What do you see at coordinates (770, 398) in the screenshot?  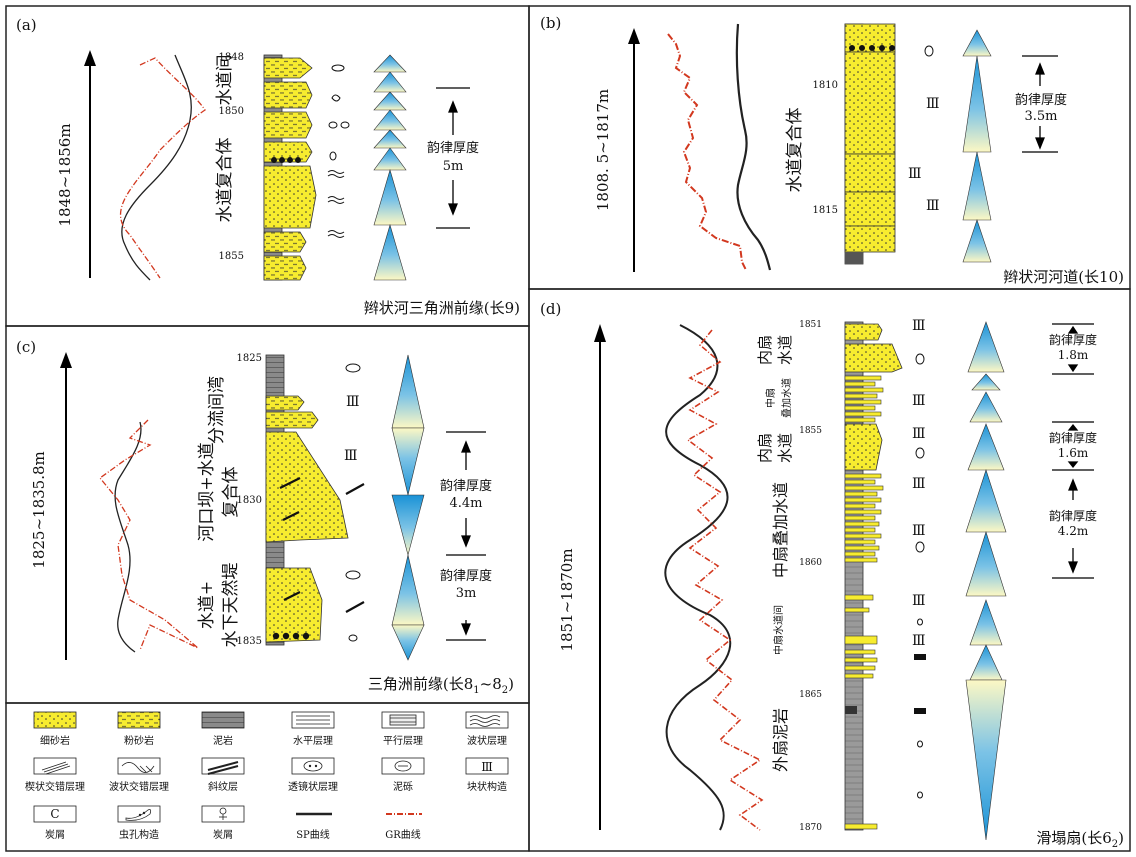 I see `facies-label: 中扇` at bounding box center [770, 398].